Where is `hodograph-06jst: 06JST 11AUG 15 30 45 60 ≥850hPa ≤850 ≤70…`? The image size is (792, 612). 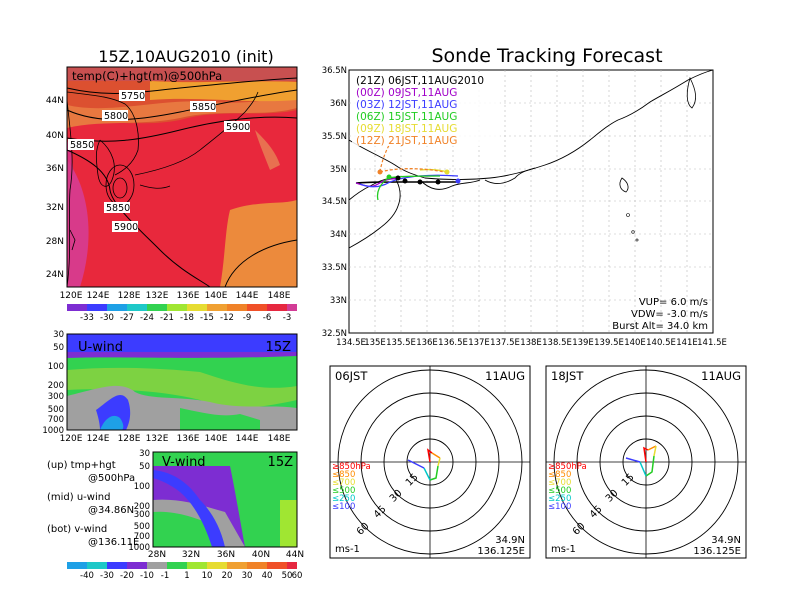
hodograph-06jst: 06JST 11AUG 15 30 45 60 ≥850hPa ≤850 ≤70… is located at coordinates (430, 462).